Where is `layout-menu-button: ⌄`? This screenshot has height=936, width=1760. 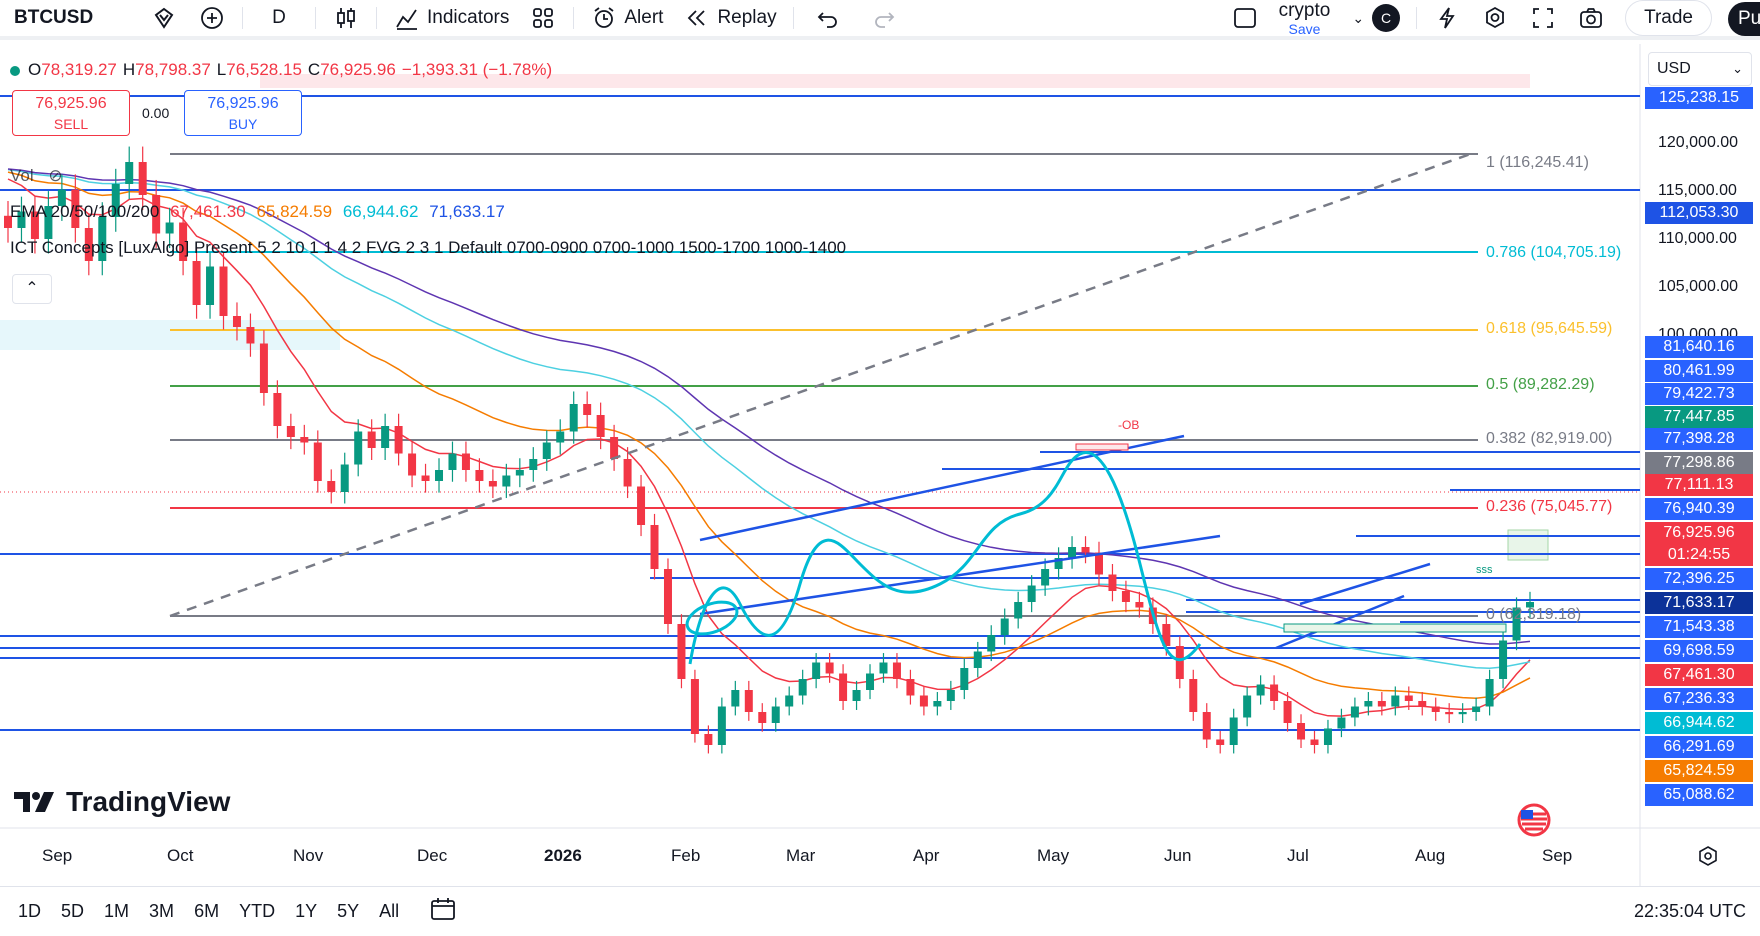
layout-menu-button: ⌄ is located at coordinates (1351, 19).